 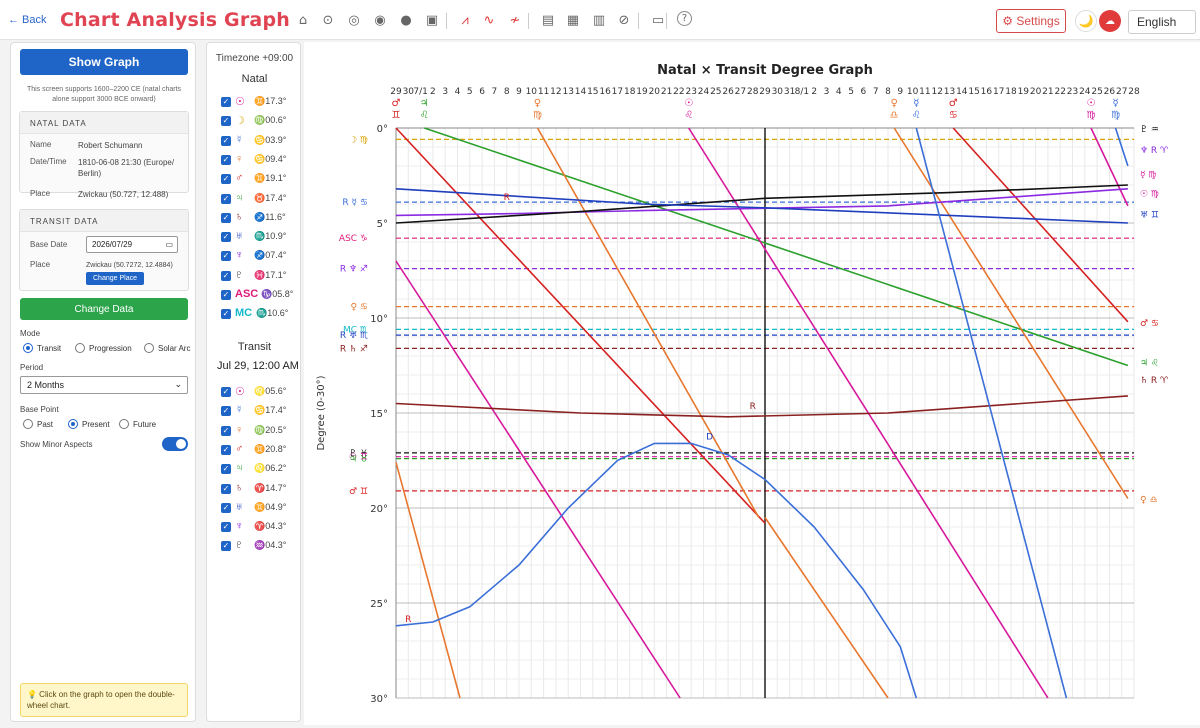 What do you see at coordinates (261, 179) in the screenshot?
I see `natal-planet-row: ✓ ♂ ♊19.1°` at bounding box center [261, 179].